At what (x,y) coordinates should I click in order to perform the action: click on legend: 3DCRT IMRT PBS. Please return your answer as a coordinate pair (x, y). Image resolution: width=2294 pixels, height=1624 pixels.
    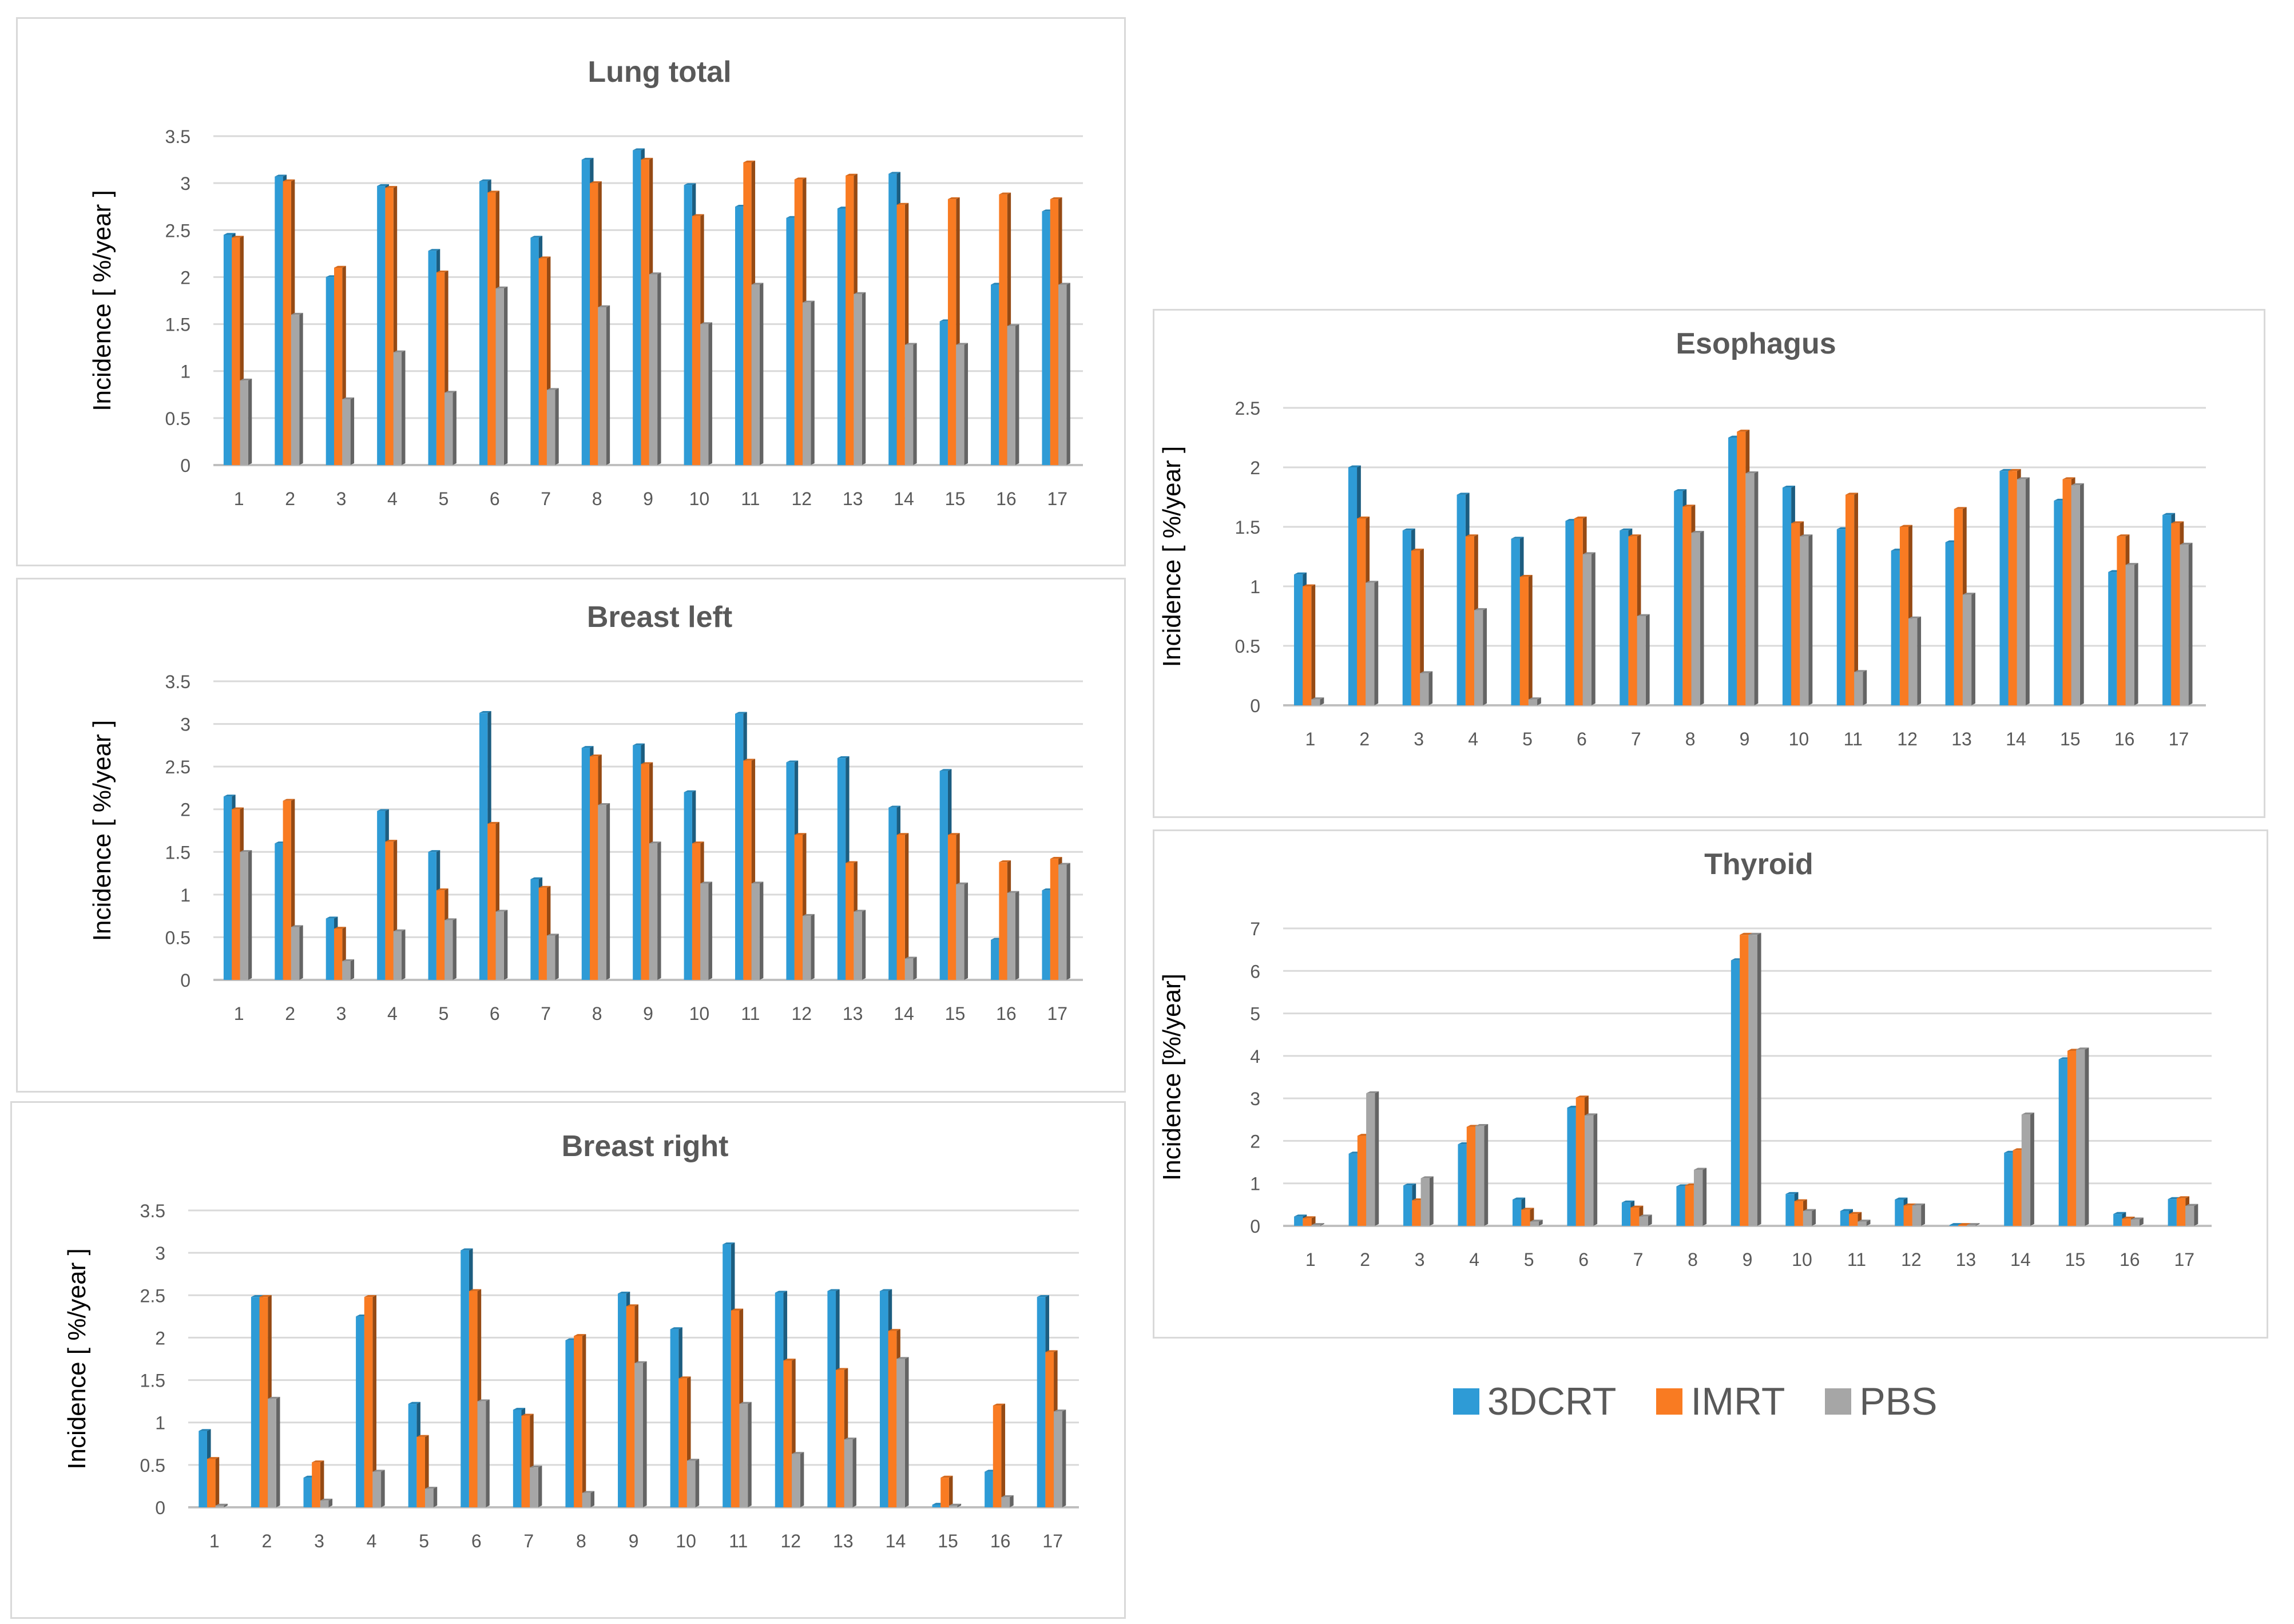
    Looking at the image, I should click on (1739, 1401).